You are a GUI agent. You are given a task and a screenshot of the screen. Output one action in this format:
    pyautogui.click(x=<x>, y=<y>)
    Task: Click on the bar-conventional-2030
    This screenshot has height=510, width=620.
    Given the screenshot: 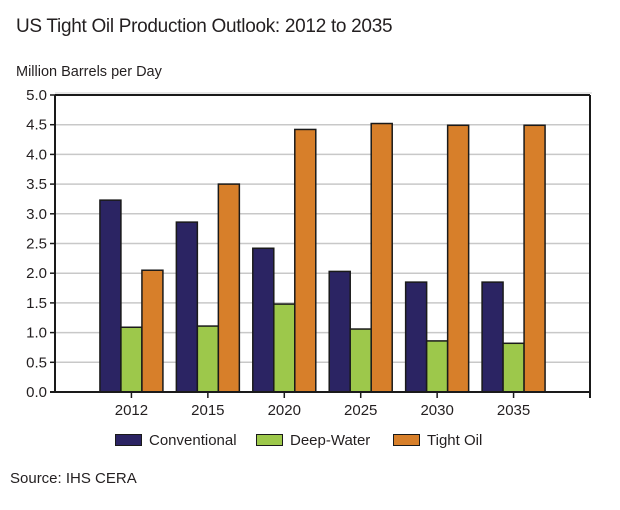 What is the action you would take?
    pyautogui.click(x=416, y=337)
    